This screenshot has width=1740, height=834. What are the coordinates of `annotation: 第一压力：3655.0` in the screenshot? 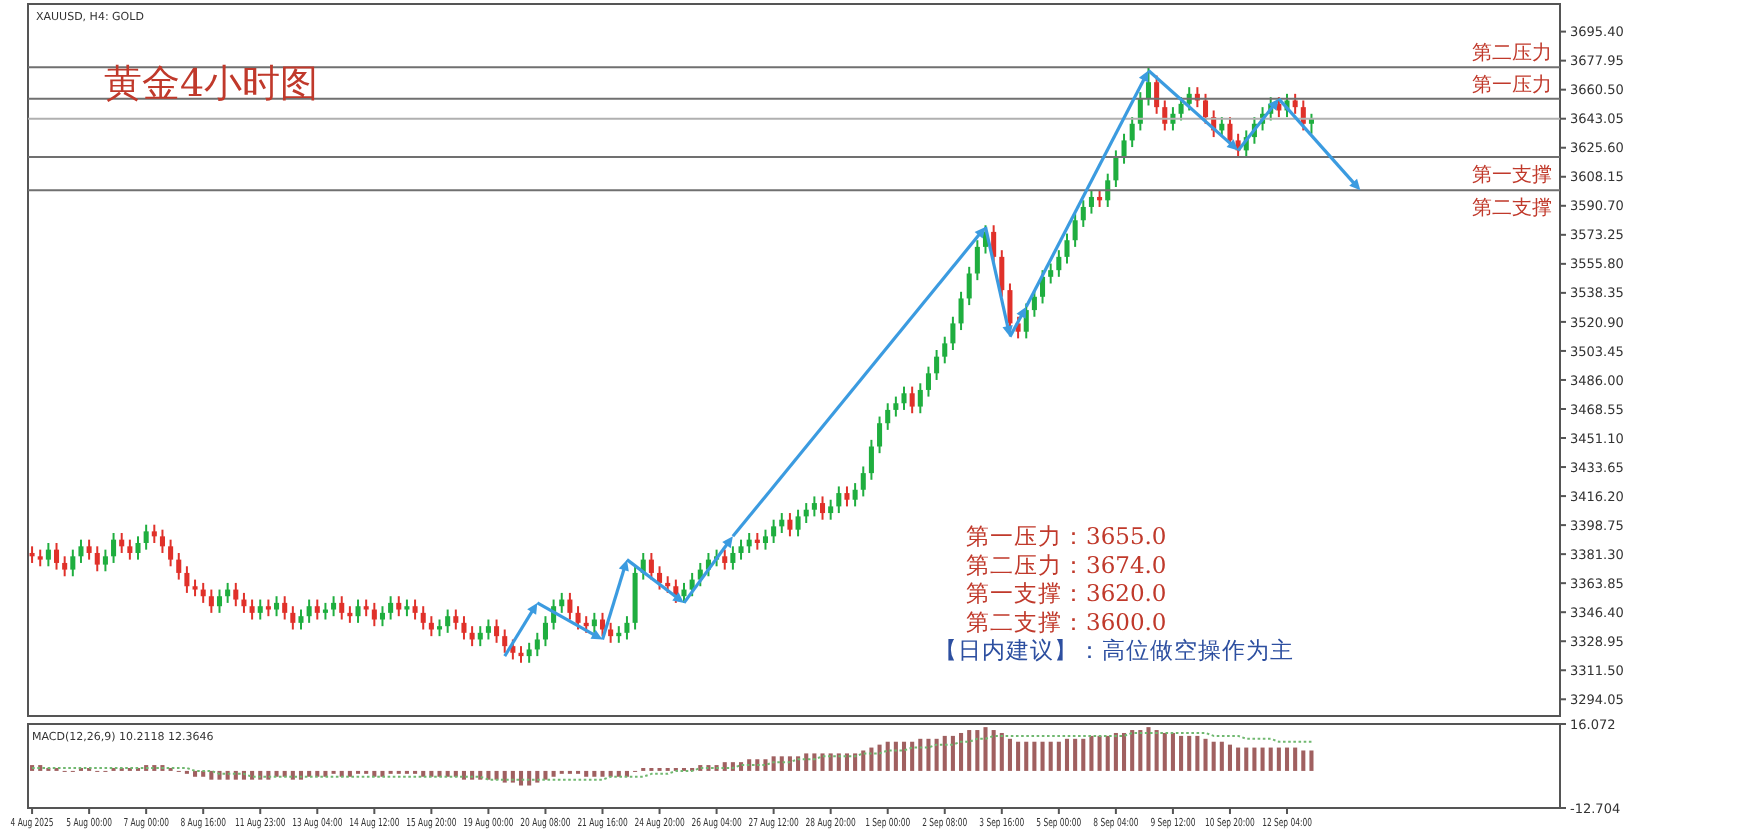 It's located at (1066, 536).